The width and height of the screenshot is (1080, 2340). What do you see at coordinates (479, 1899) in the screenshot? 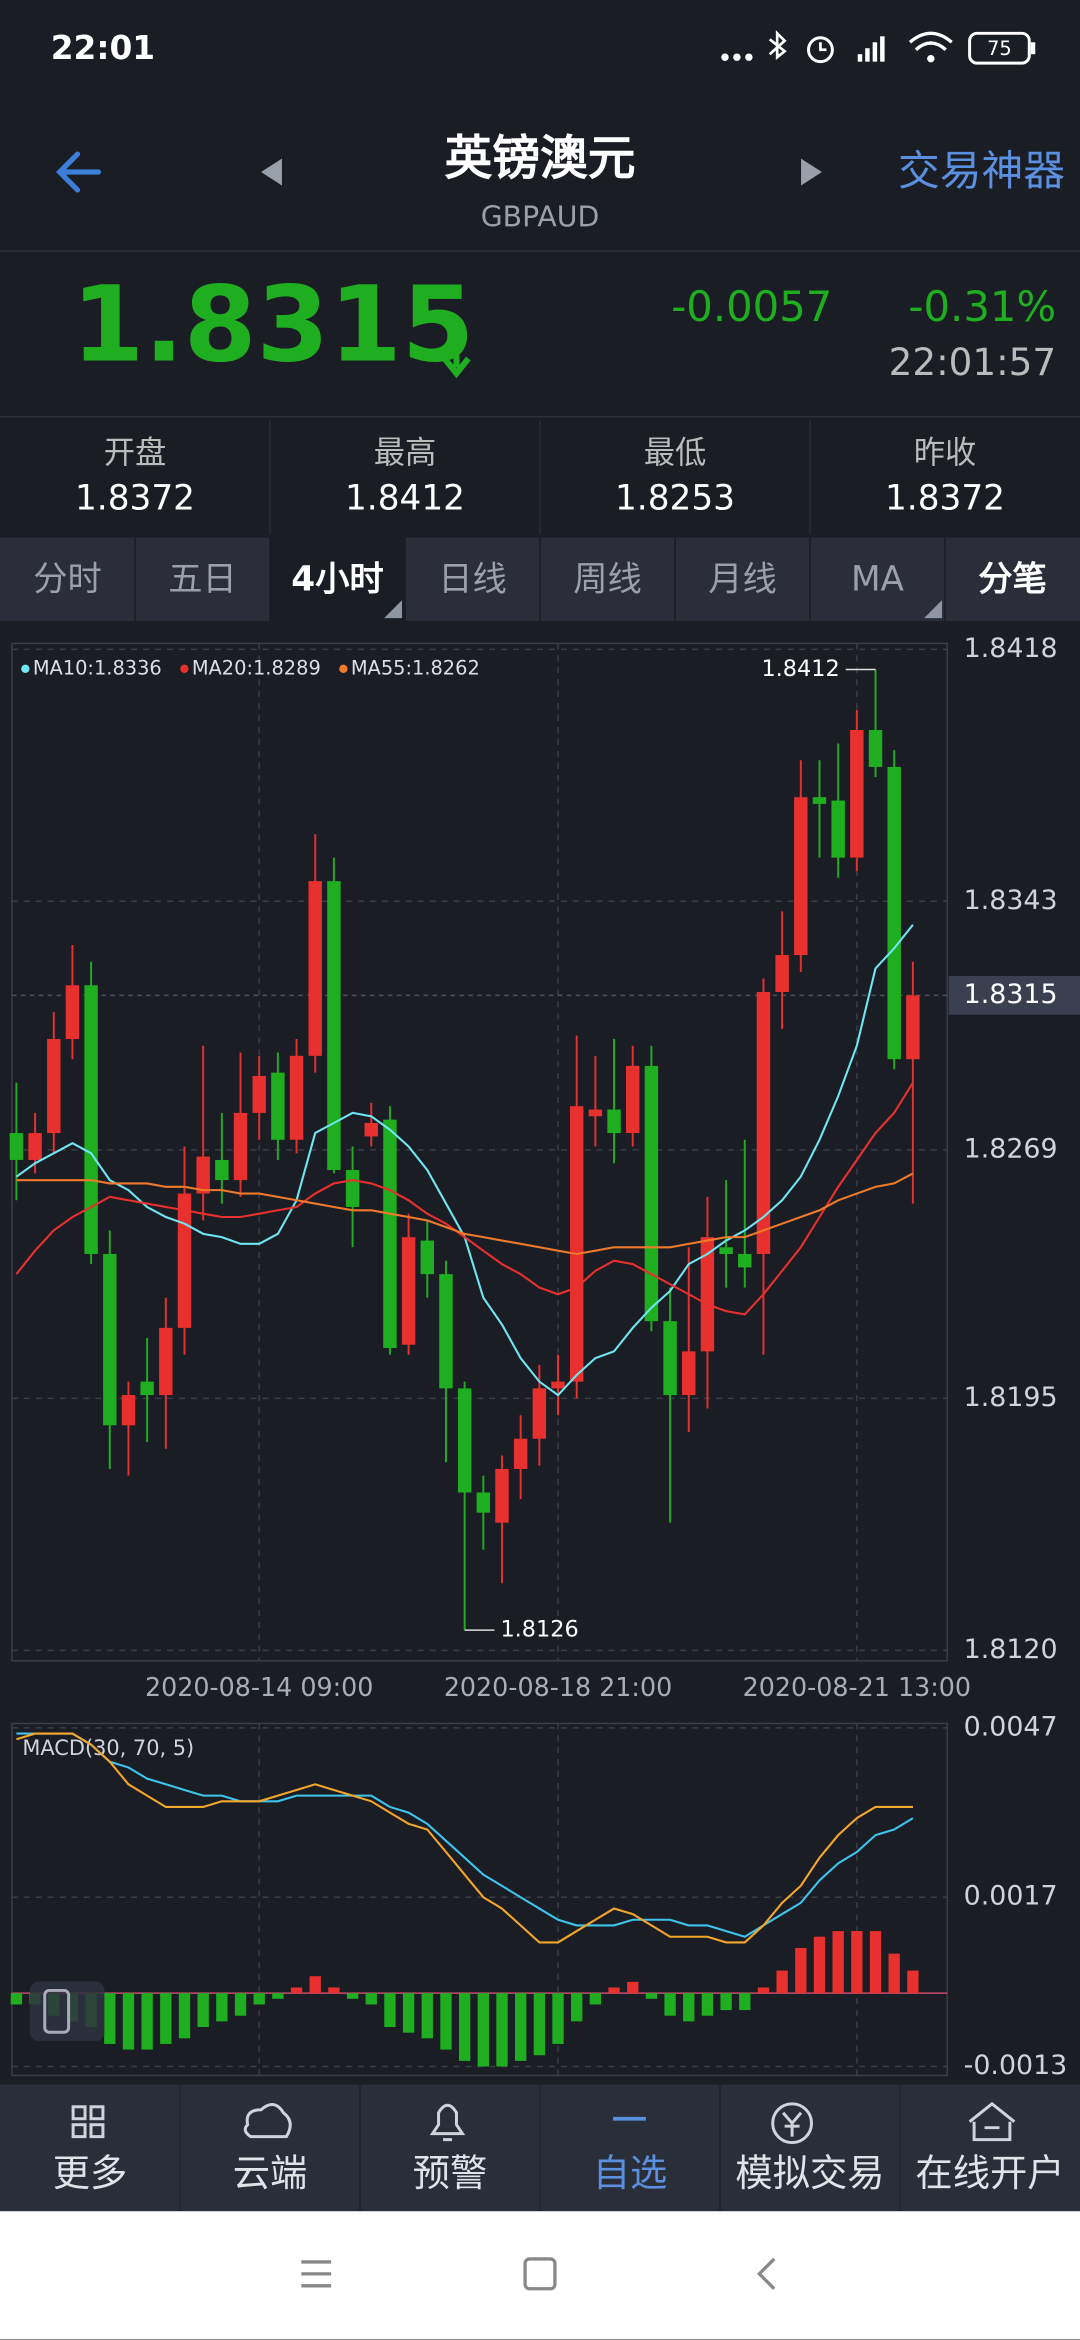
I see `macd-frame` at bounding box center [479, 1899].